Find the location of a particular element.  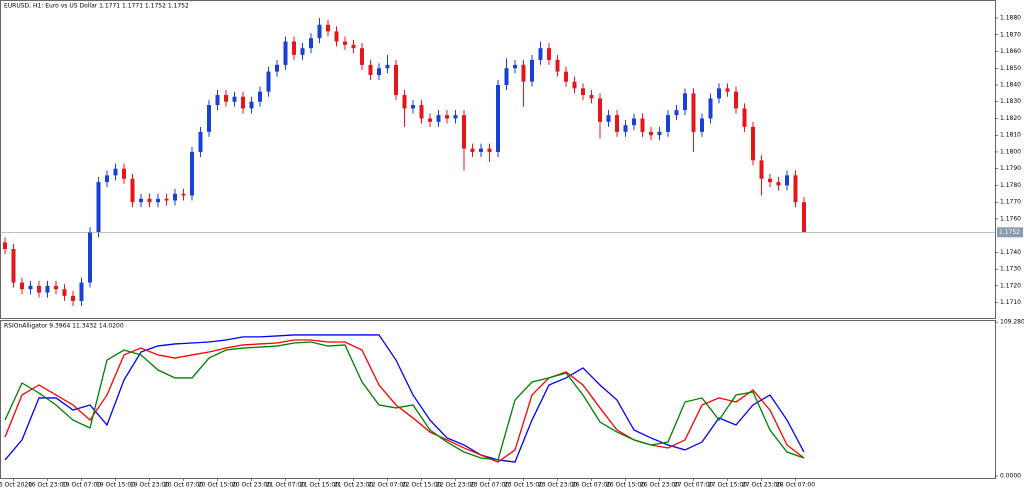

y-tick-label: 1.1870 is located at coordinates (1010, 34).